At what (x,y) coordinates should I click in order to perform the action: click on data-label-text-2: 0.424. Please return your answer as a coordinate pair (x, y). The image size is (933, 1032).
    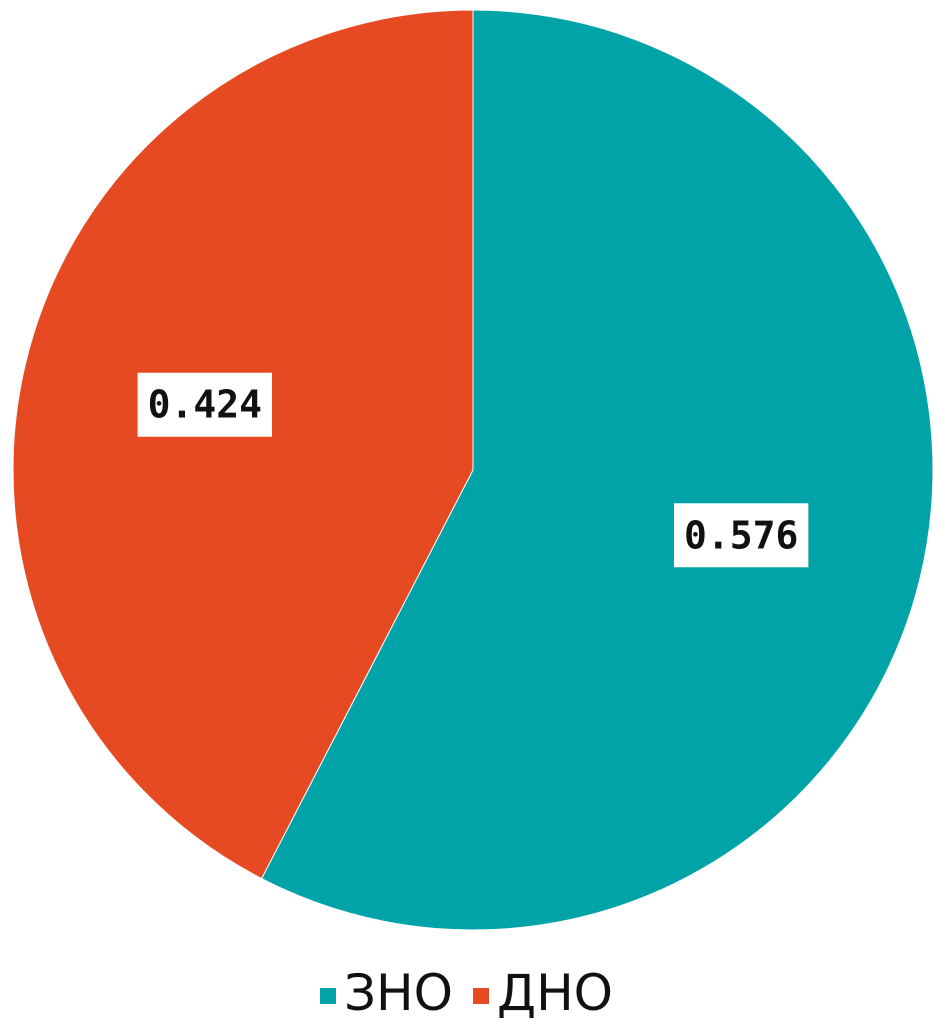
    Looking at the image, I should click on (205, 405).